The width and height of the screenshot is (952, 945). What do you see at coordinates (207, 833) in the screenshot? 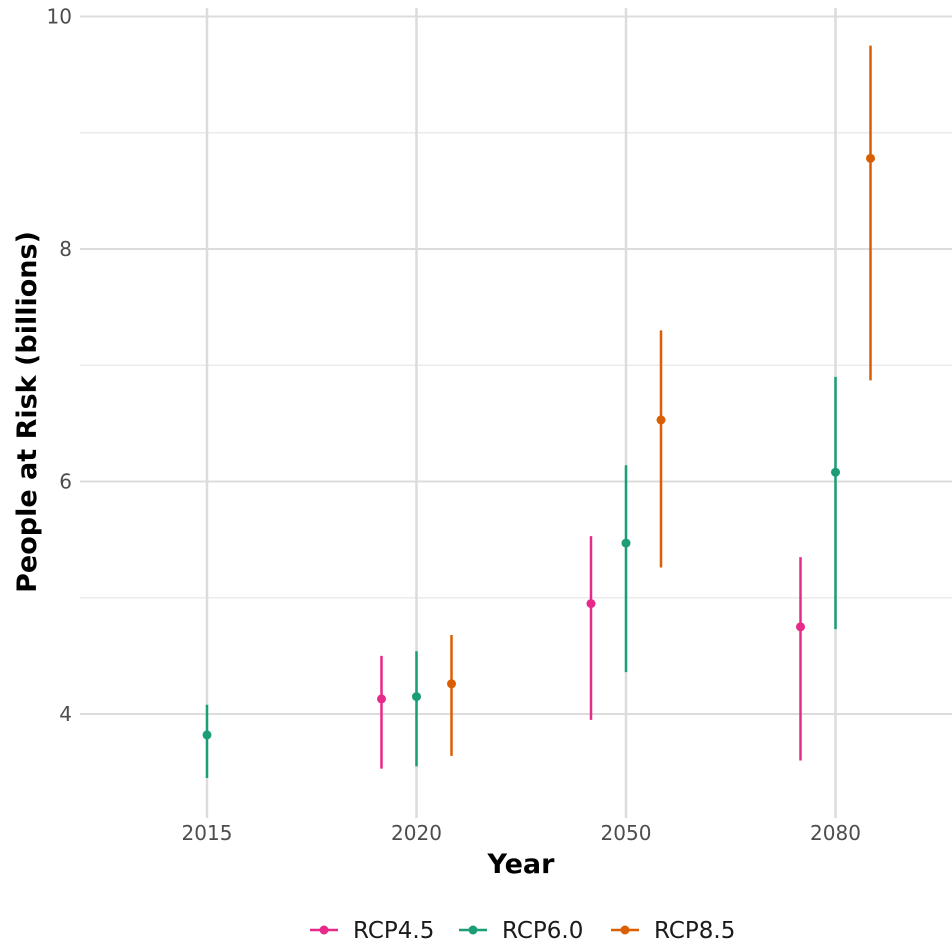
I see `x-tick-label: 2015` at bounding box center [207, 833].